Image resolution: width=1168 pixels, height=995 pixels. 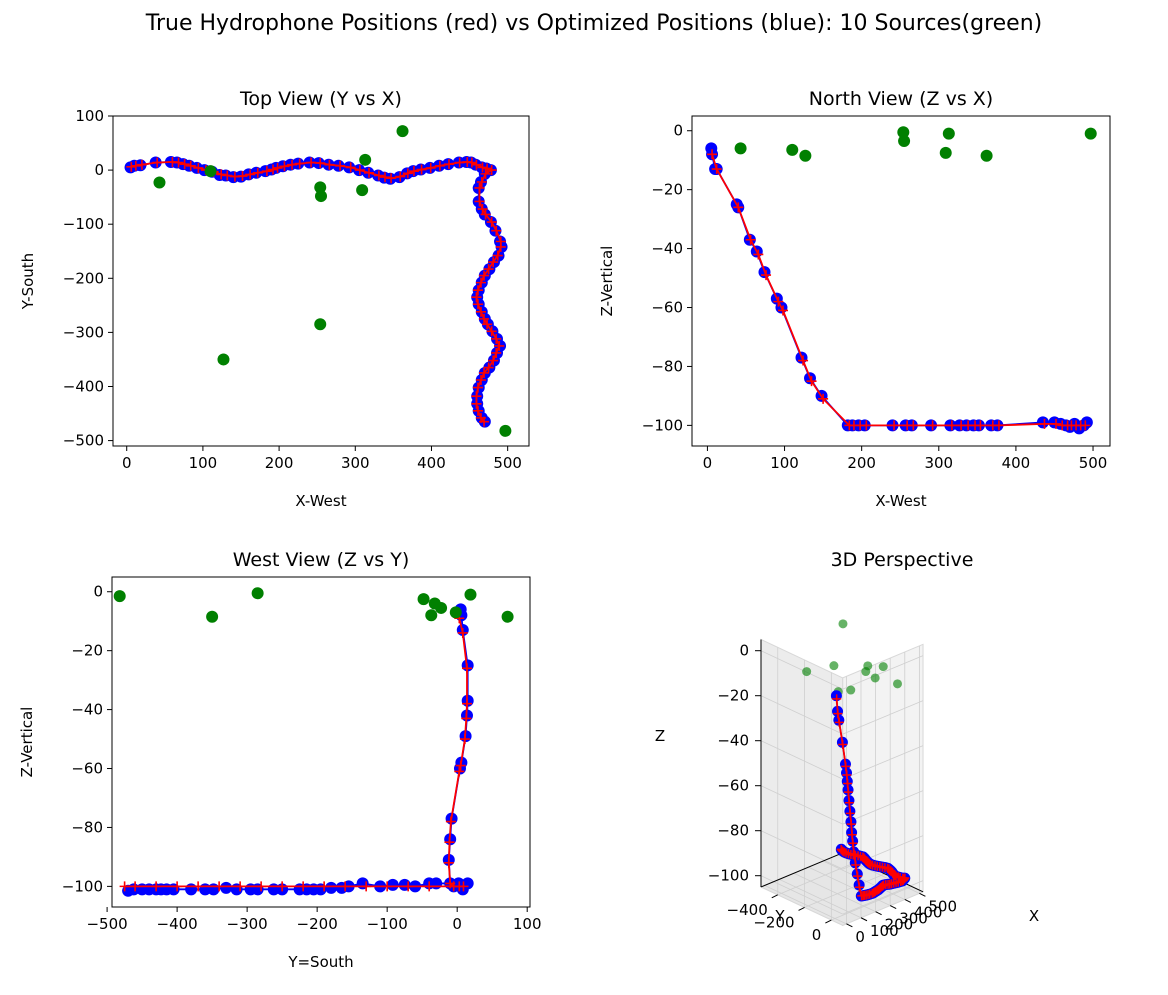 I want to click on y-tick-label: −500, so click(x=83, y=441).